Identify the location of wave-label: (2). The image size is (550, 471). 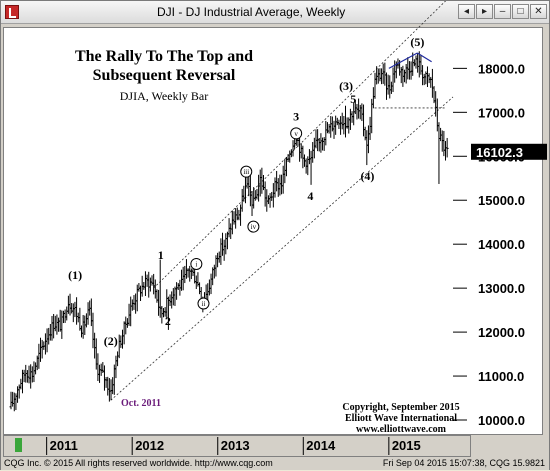
(111, 341).